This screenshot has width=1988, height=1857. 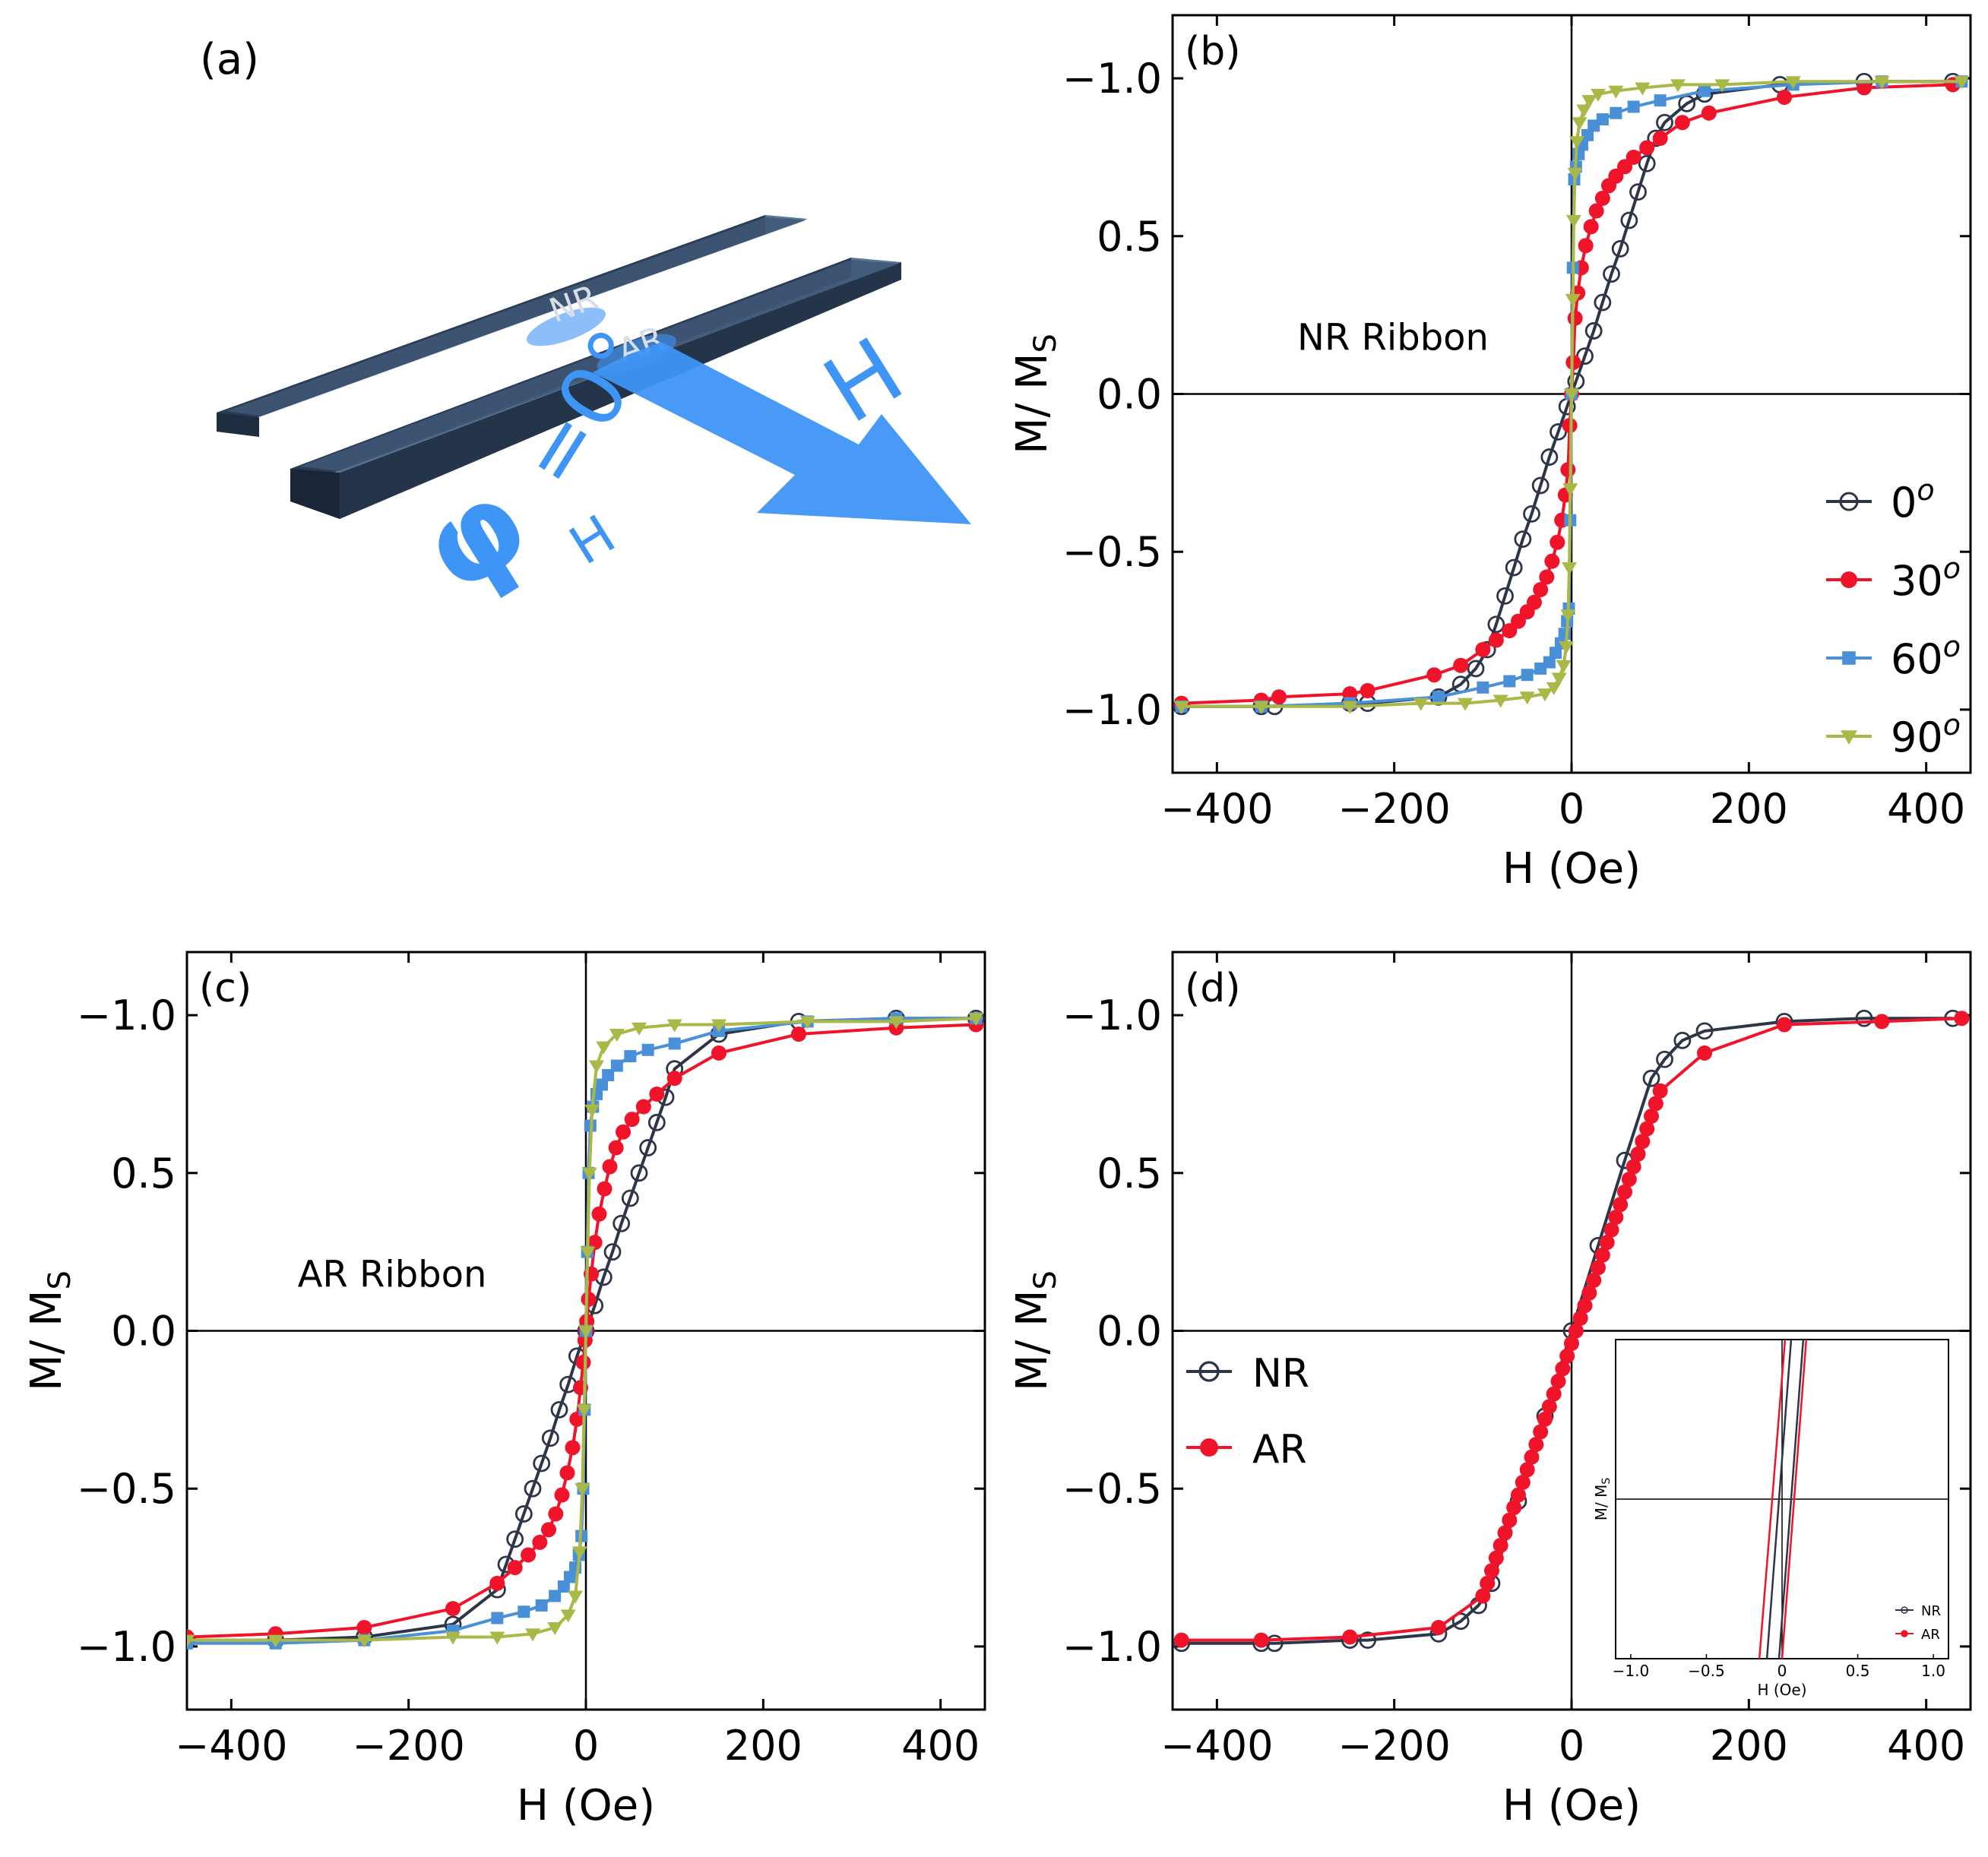 I want to click on inset-x-tick-label: 0.5, so click(x=1858, y=1671).